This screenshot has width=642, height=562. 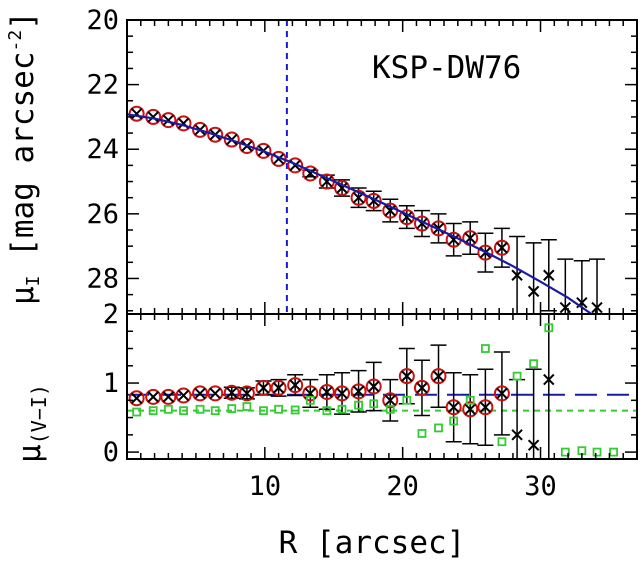 What do you see at coordinates (15, 41) in the screenshot?
I see `top-y-axis-superscript: -2` at bounding box center [15, 41].